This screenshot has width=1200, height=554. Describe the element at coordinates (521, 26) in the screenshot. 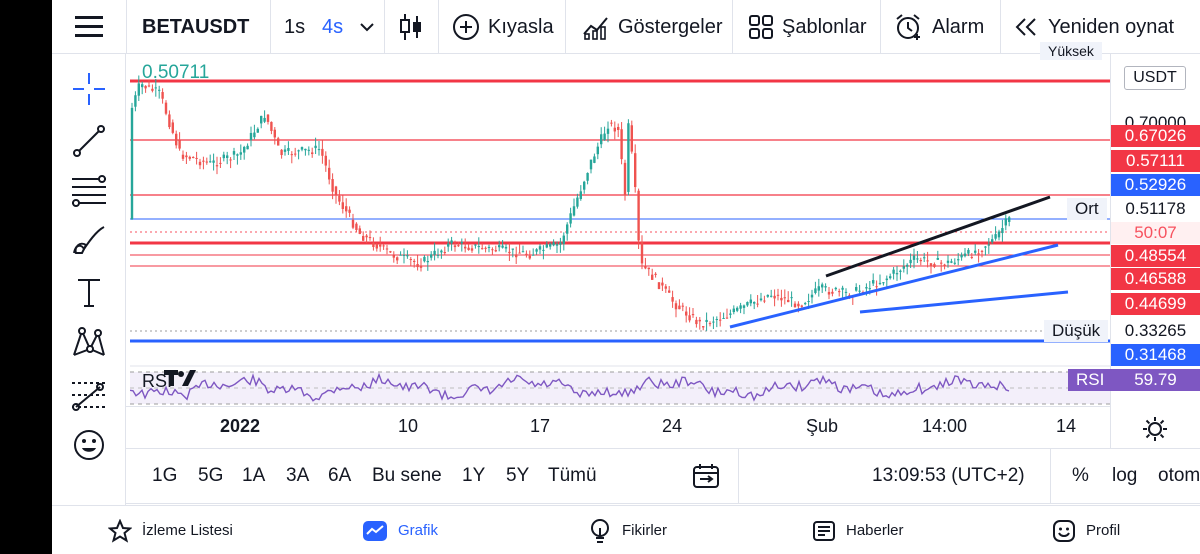

I see `compare-label: Kıyasla` at that location.